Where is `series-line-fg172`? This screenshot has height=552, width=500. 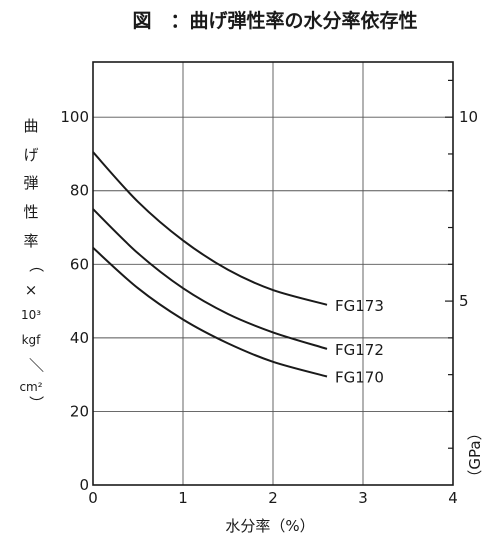
series-line-fg172 is located at coordinates (210, 279).